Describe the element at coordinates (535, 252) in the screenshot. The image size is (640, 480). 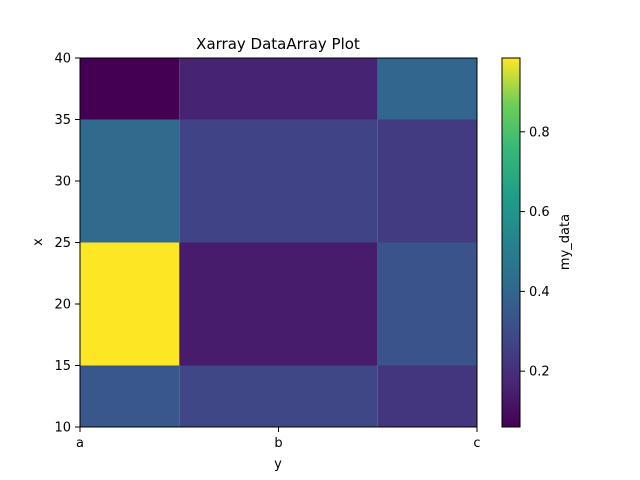
I see `colorbar-ticks: 0.2 0.4 0.6 0.8` at that location.